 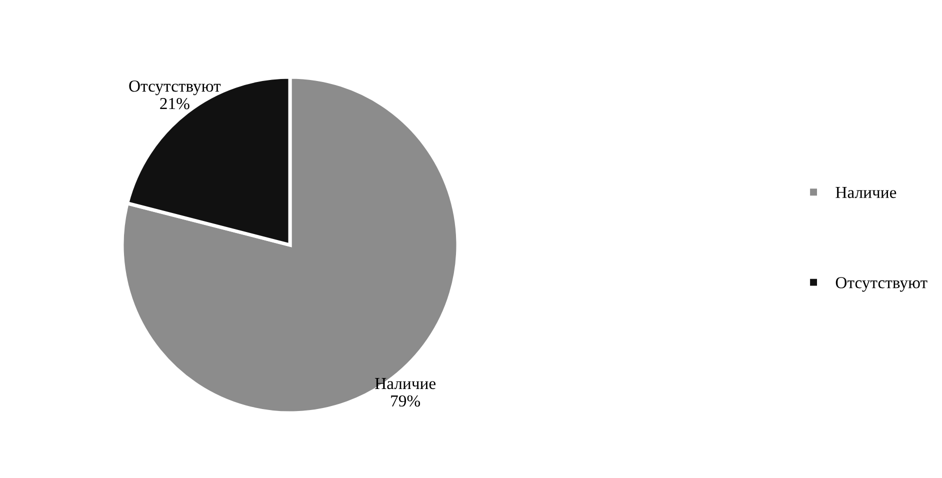 What do you see at coordinates (405, 384) in the screenshot?
I see `slice-label: Наличие` at bounding box center [405, 384].